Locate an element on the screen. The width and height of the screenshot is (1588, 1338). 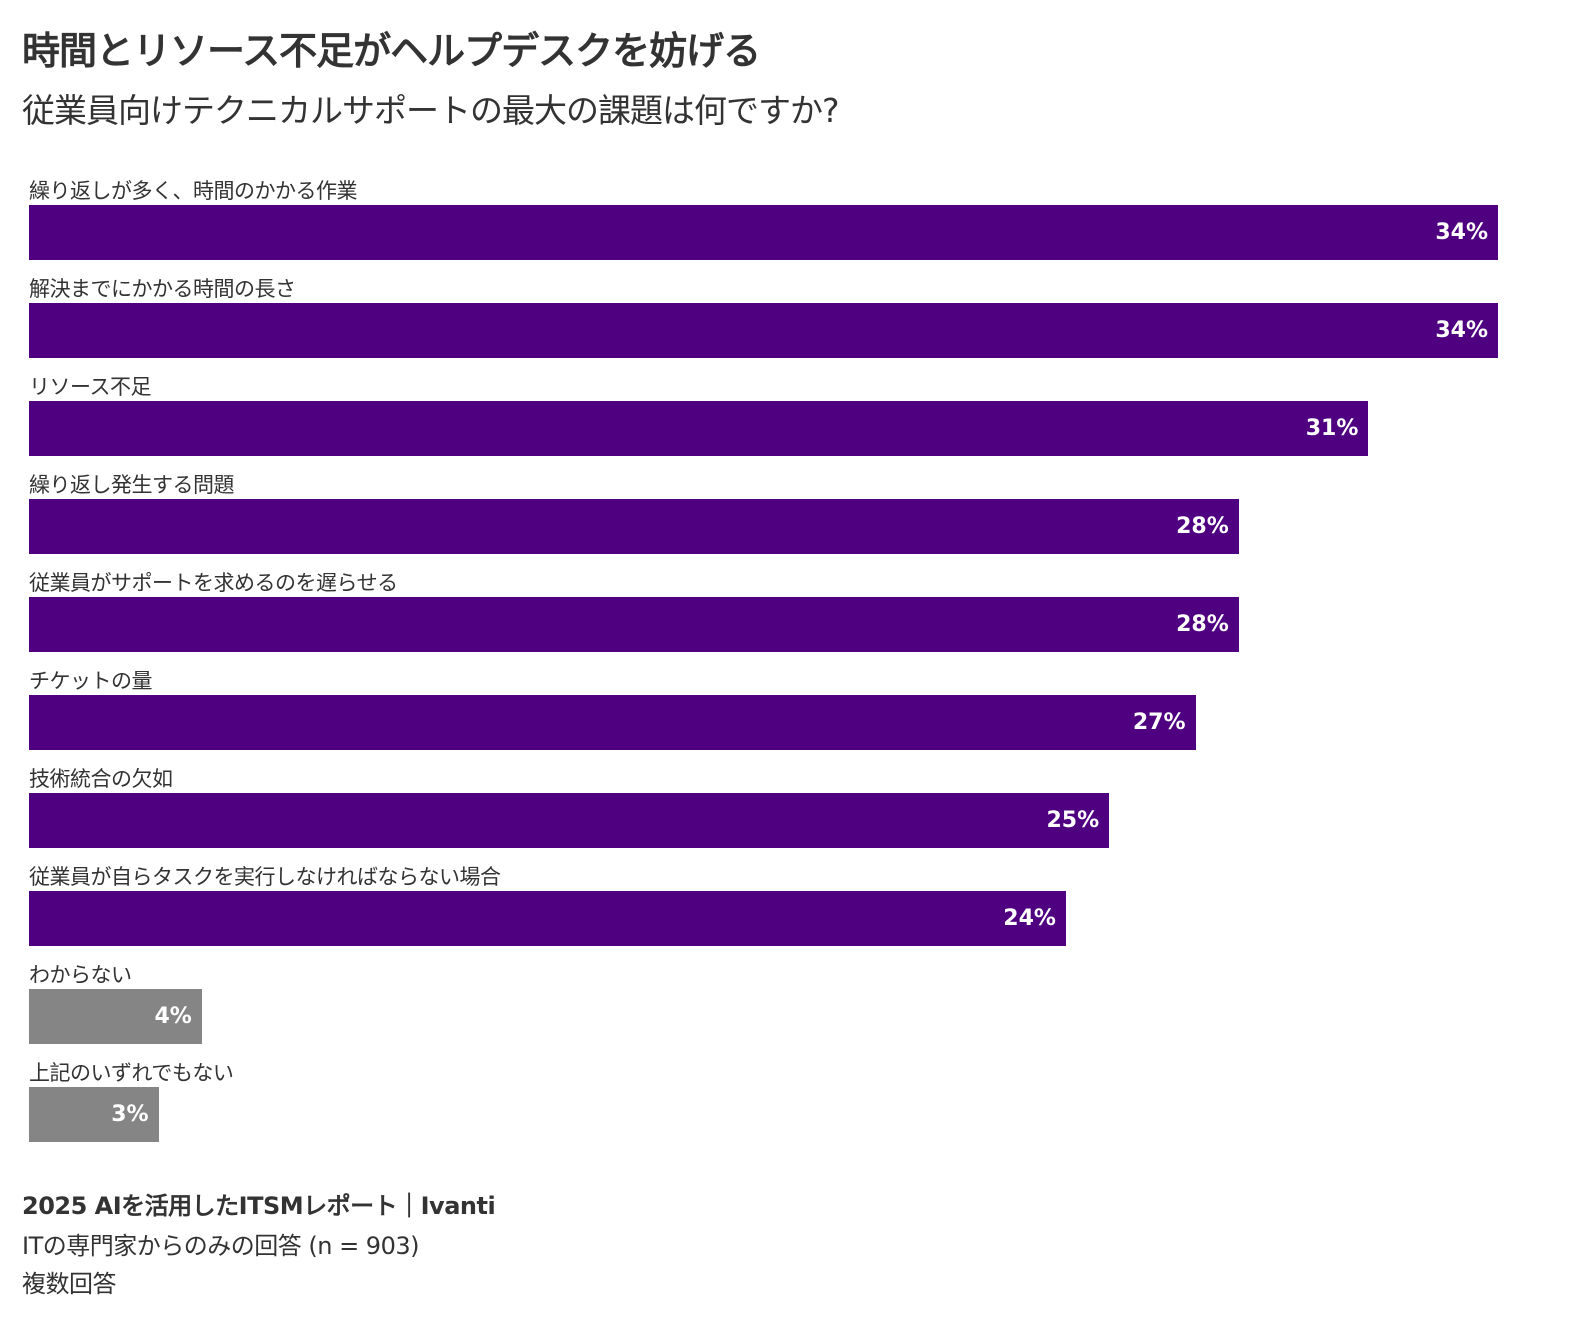
chart-title: 時間とリソース不足がヘルプデスクを妨げる is located at coordinates (391, 51).